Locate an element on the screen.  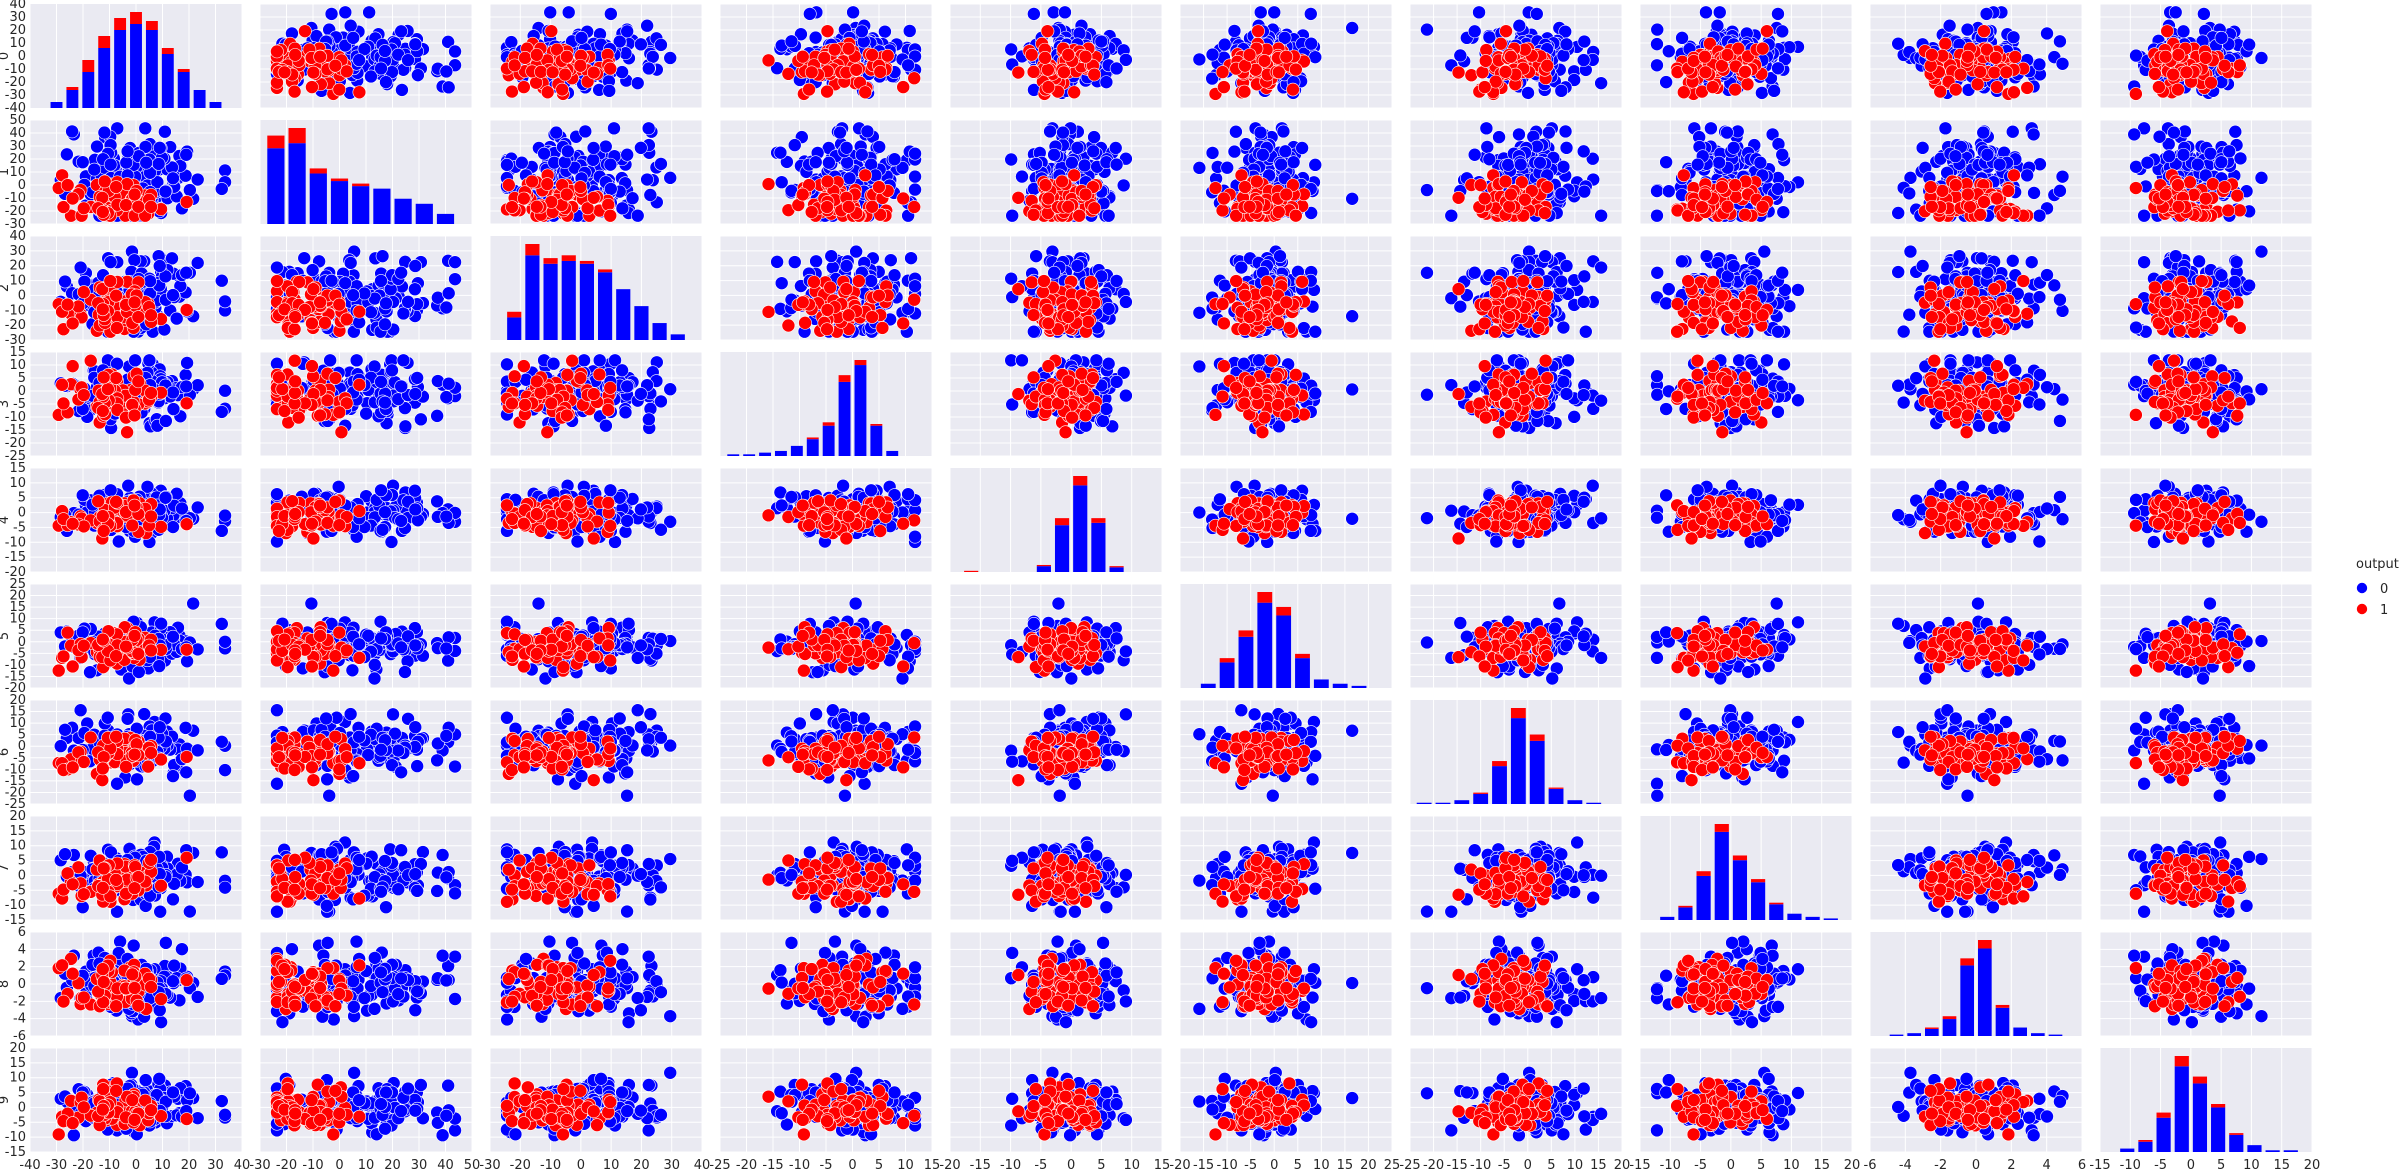
y-tick-label: 0 is located at coordinates (22, 56).